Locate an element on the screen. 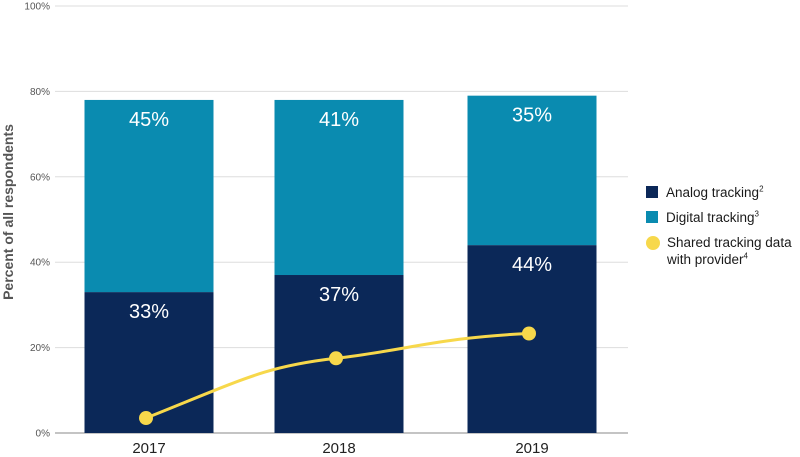 The height and width of the screenshot is (457, 800). y-axis-ticks: 0% 20% 40% 60% 80% 100% is located at coordinates (37, 221).